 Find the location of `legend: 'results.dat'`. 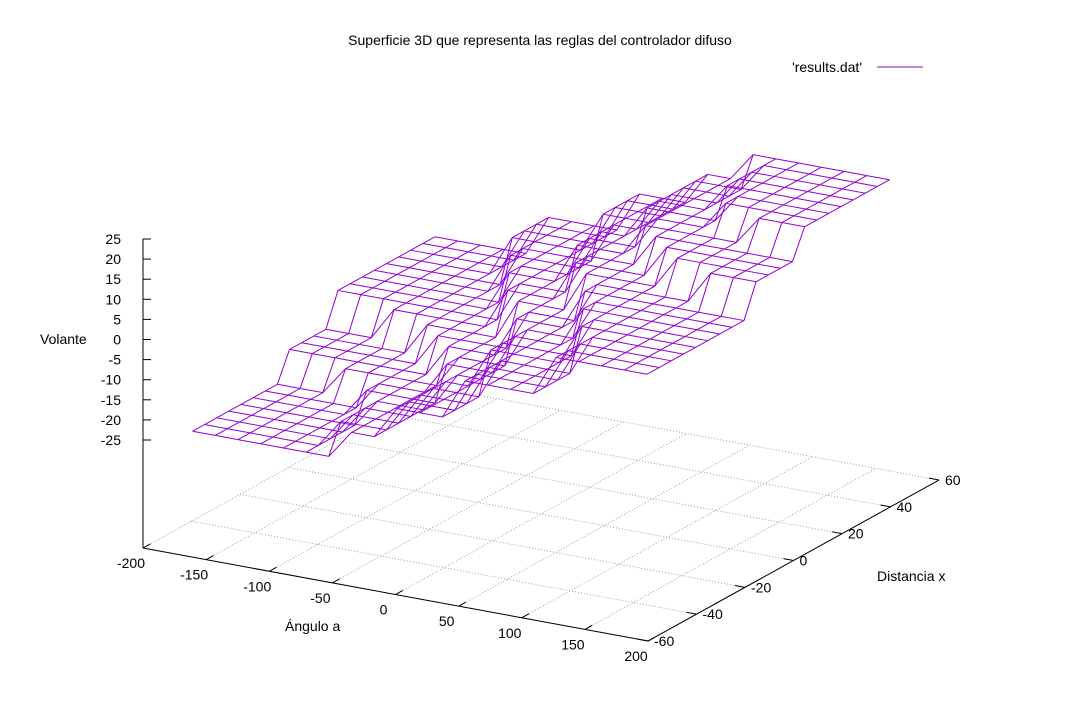

legend: 'results.dat' is located at coordinates (857, 67).